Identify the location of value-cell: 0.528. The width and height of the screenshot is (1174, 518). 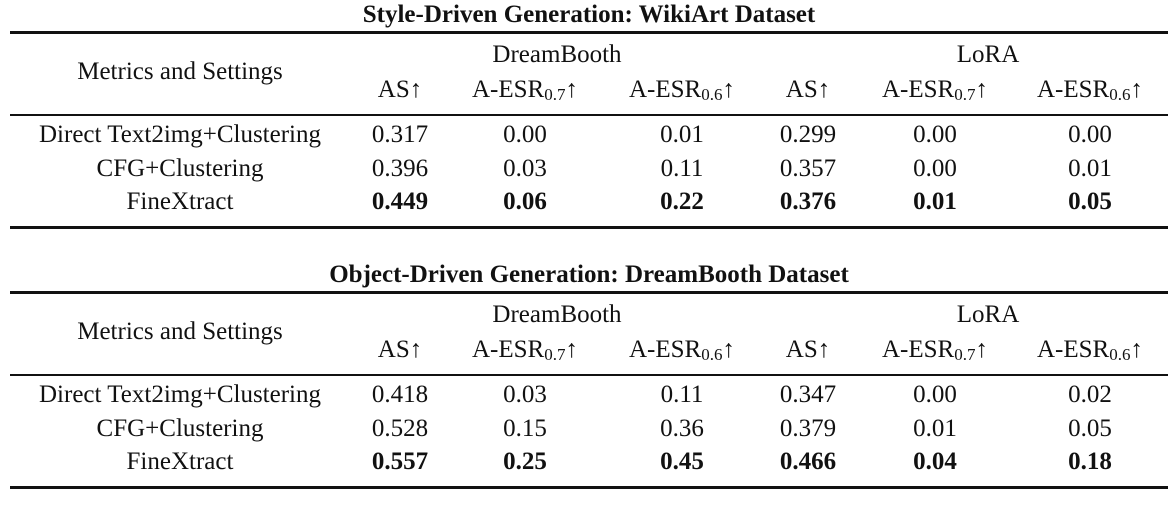
(400, 428).